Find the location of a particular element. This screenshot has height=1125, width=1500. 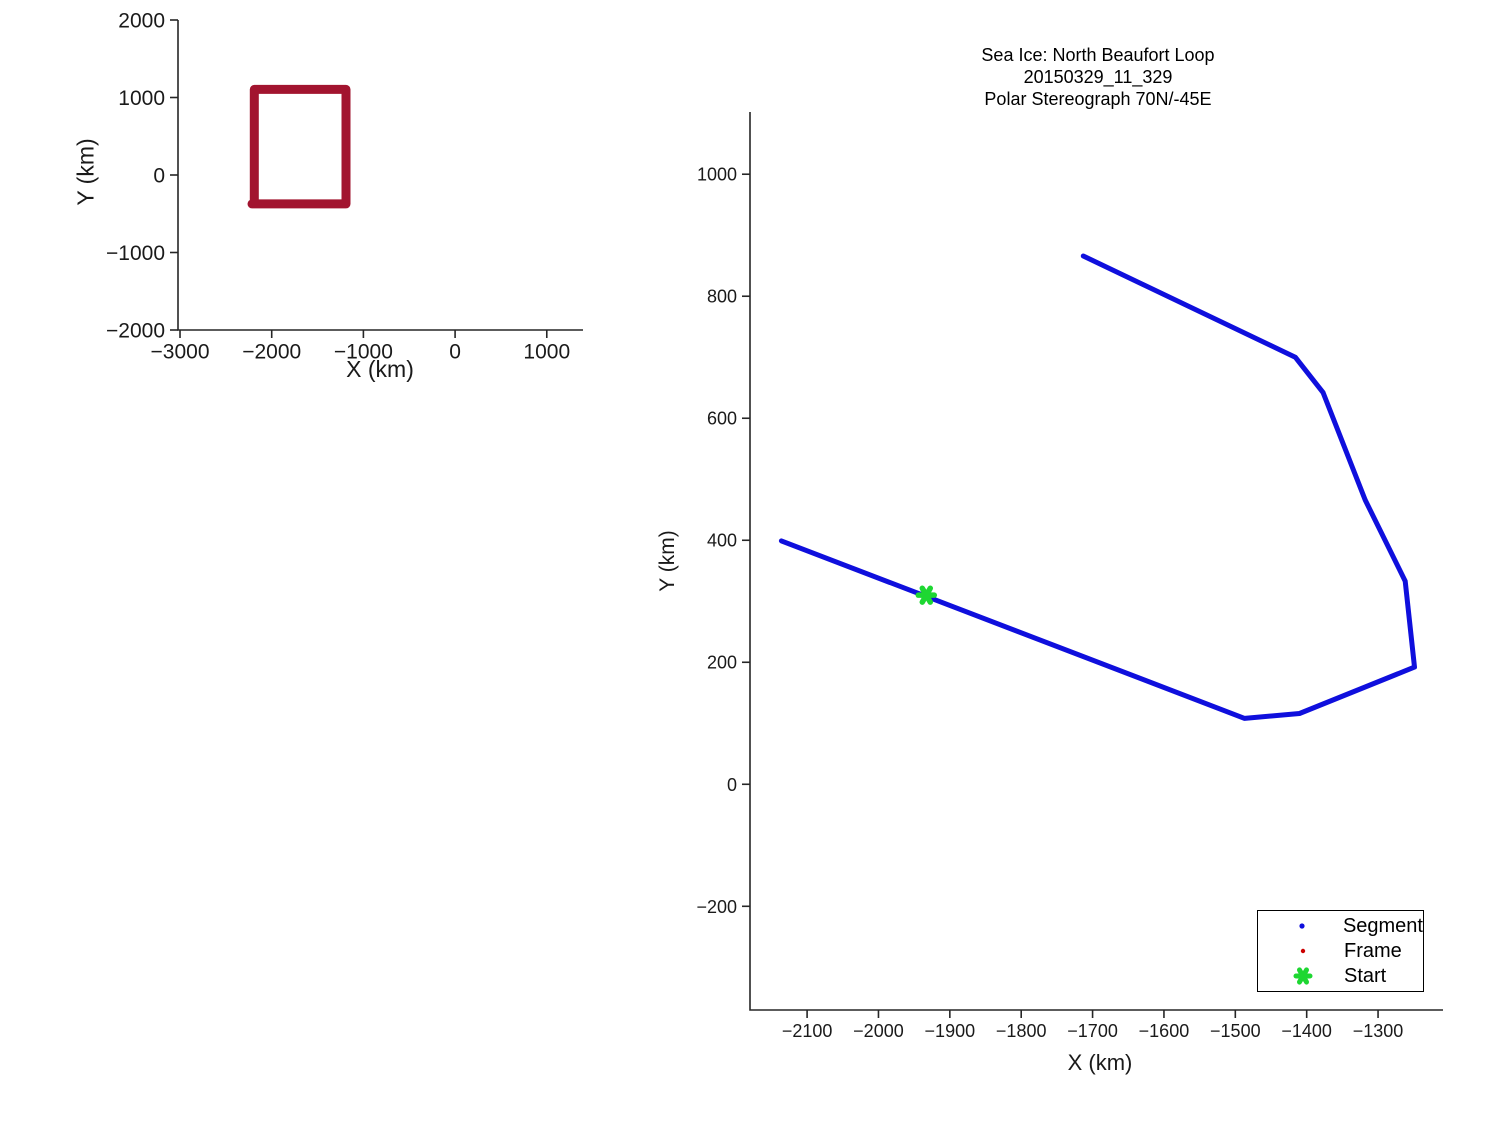

legend-row-segment: Segment is located at coordinates (1340, 926).